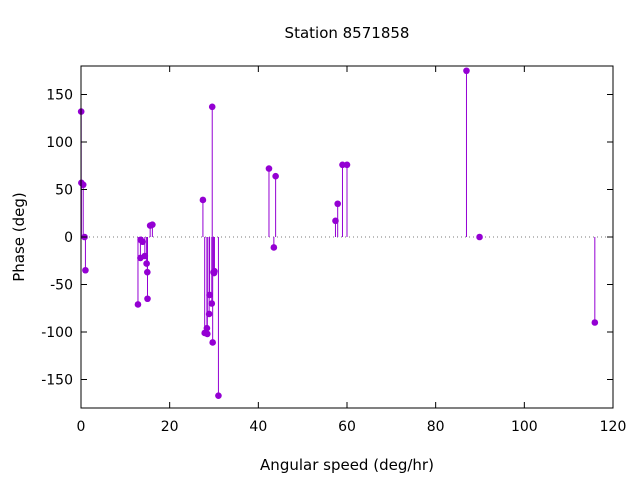 The width and height of the screenshot is (640, 480). I want to click on x-tick-label: 40, so click(258, 427).